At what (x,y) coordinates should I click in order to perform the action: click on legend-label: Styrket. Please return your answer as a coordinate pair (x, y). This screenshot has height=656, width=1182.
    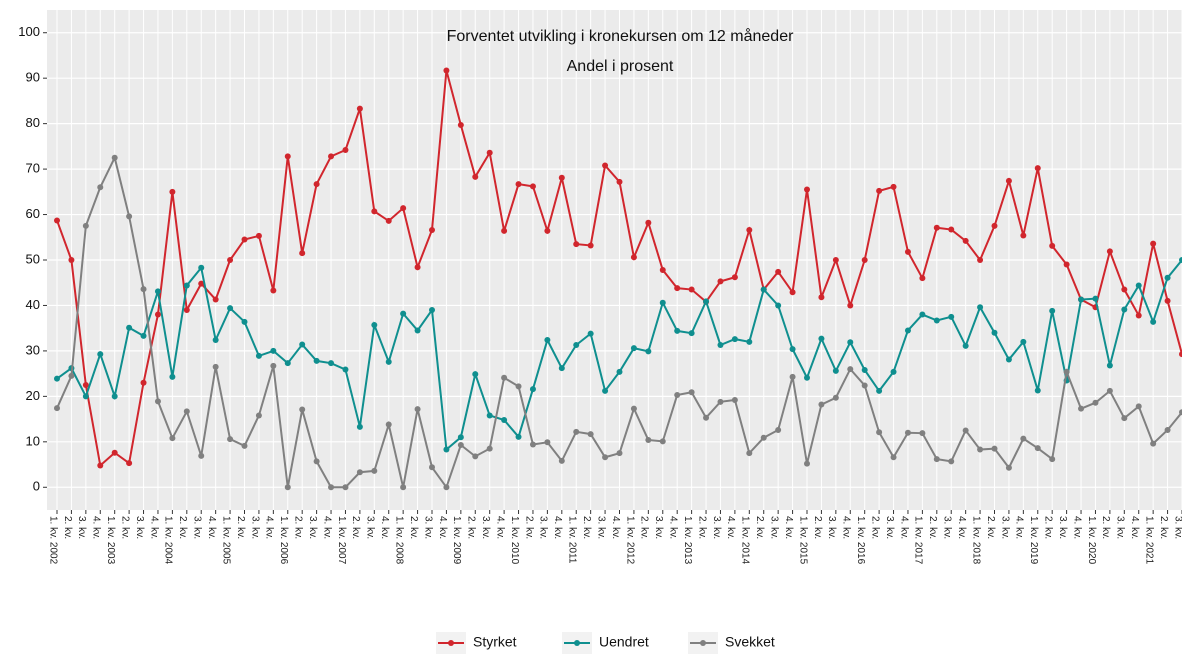
    Looking at the image, I should click on (495, 642).